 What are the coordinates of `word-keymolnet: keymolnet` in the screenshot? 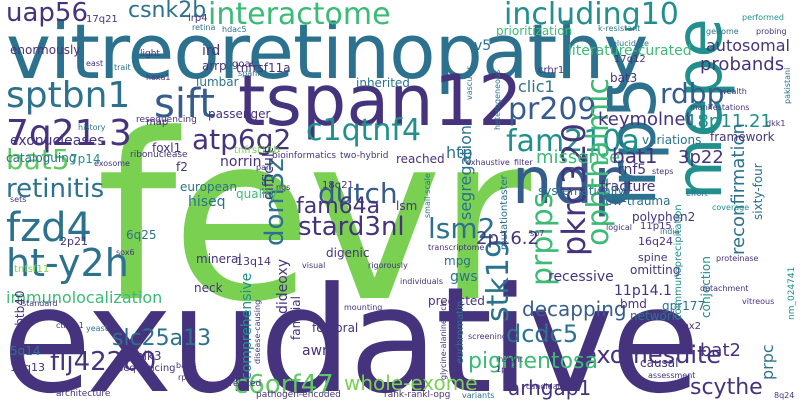 It's located at (645, 119).